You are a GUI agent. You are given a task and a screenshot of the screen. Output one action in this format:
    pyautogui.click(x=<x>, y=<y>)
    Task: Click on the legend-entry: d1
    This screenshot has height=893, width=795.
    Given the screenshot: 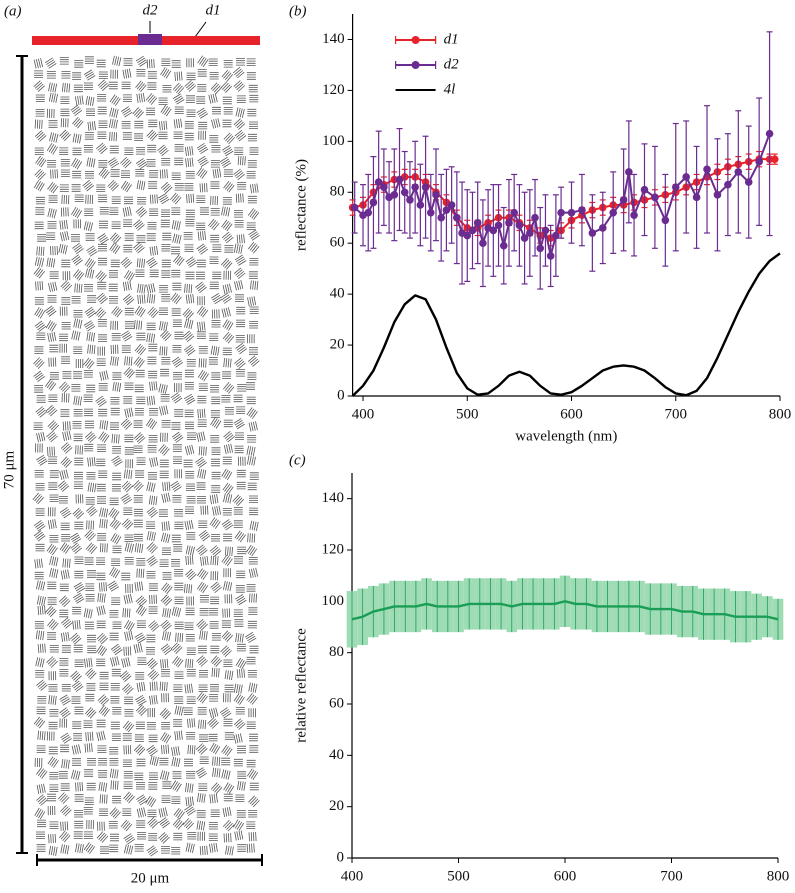 What is the action you would take?
    pyautogui.click(x=427, y=39)
    